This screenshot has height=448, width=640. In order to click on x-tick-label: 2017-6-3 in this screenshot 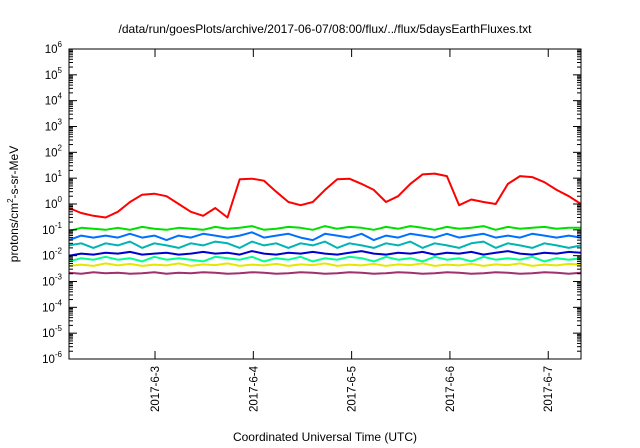, I will do `click(156, 389)`.